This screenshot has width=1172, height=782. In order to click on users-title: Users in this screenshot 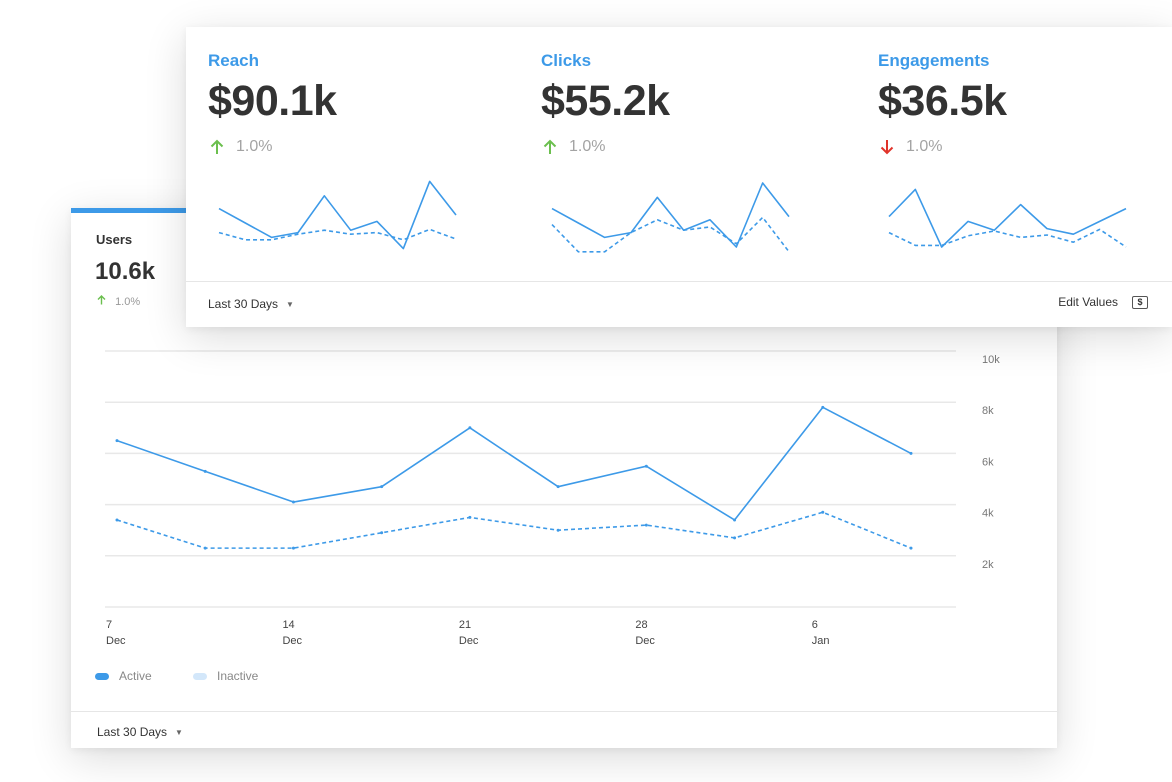, I will do `click(114, 239)`.